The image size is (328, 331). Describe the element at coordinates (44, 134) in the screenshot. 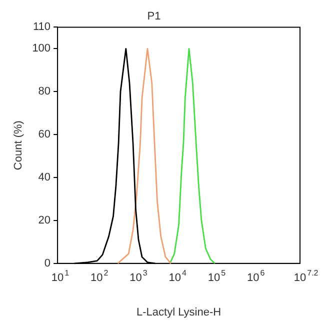

I see `y-tick-label: 60` at that location.